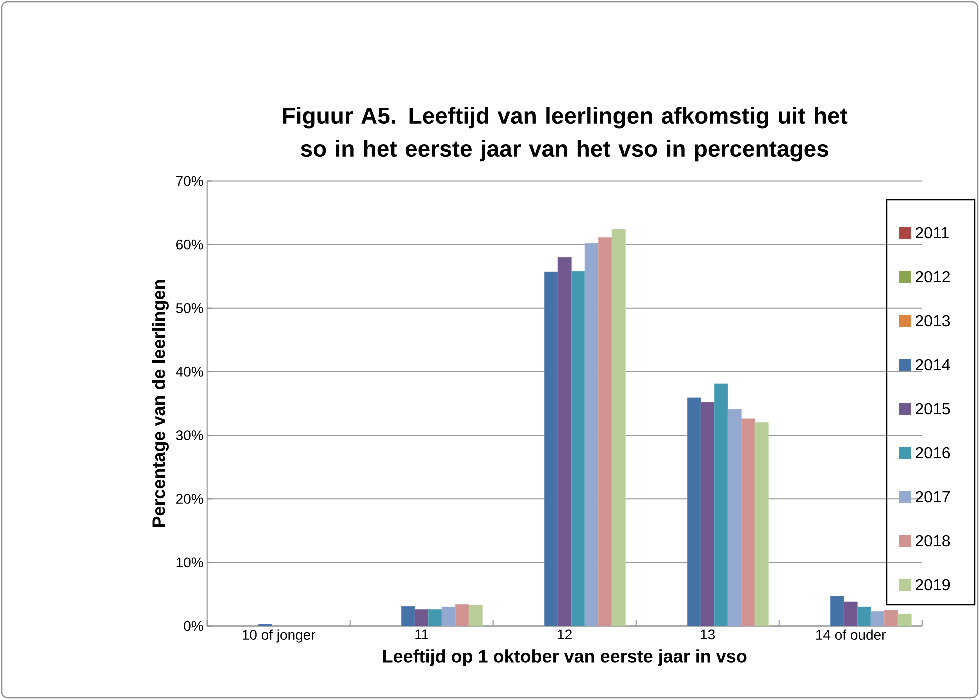 The height and width of the screenshot is (700, 980). What do you see at coordinates (160, 404) in the screenshot?
I see `y-axis-title: Percentage van de leerlingen` at bounding box center [160, 404].